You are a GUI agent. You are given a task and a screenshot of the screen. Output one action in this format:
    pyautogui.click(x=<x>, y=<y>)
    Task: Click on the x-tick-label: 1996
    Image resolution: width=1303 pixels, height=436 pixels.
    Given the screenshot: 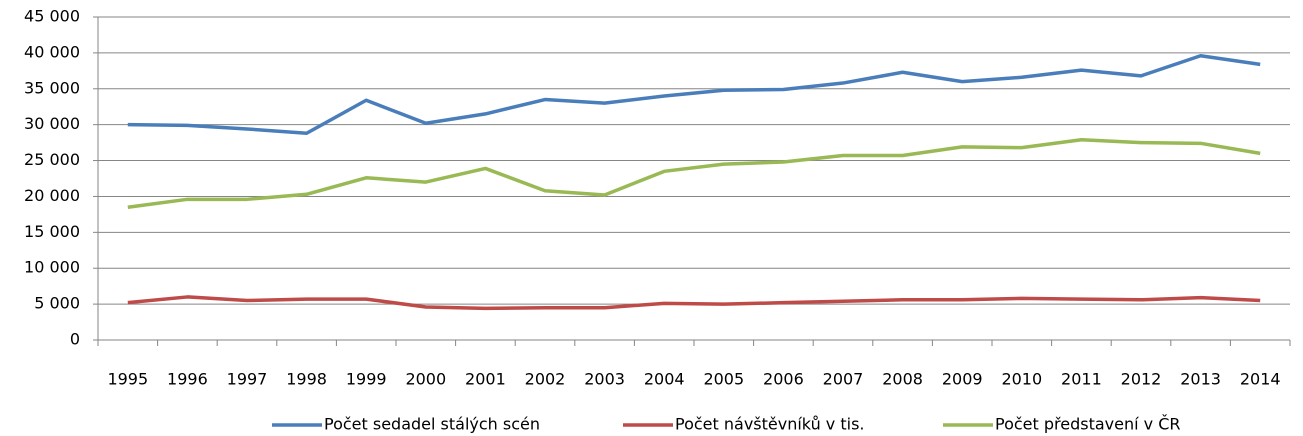 What is the action you would take?
    pyautogui.click(x=187, y=379)
    